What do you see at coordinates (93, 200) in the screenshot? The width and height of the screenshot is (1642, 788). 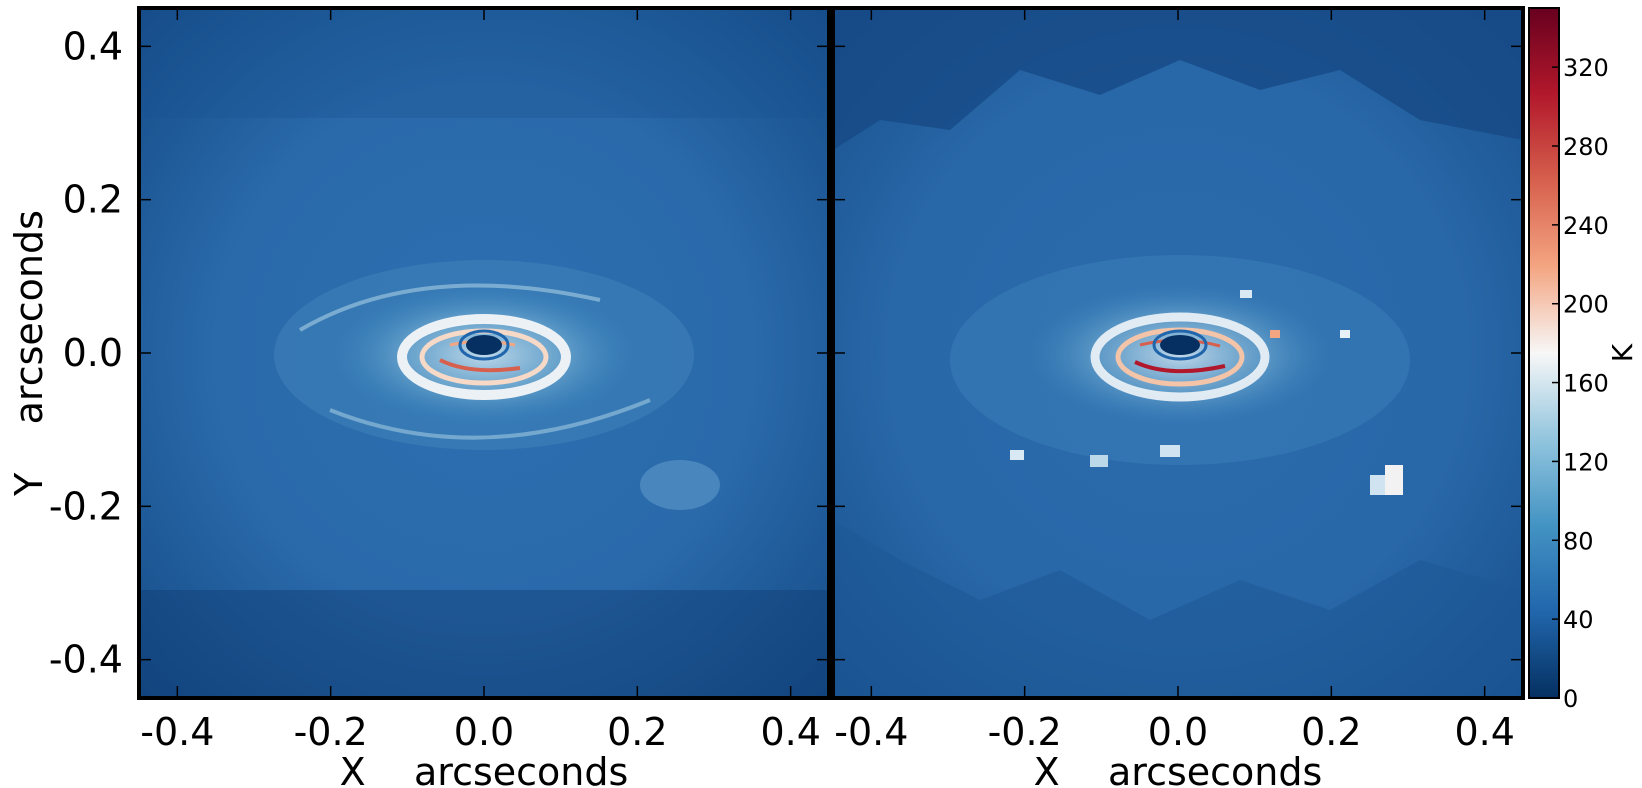 I see `y-tick-label: 0.2` at bounding box center [93, 200].